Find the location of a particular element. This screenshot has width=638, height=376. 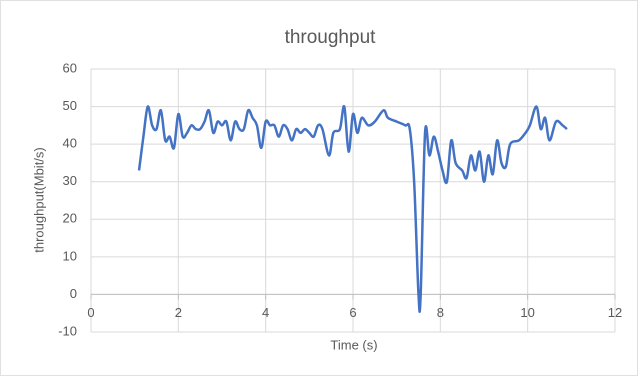

x-tick-label: 12 is located at coordinates (615, 312).